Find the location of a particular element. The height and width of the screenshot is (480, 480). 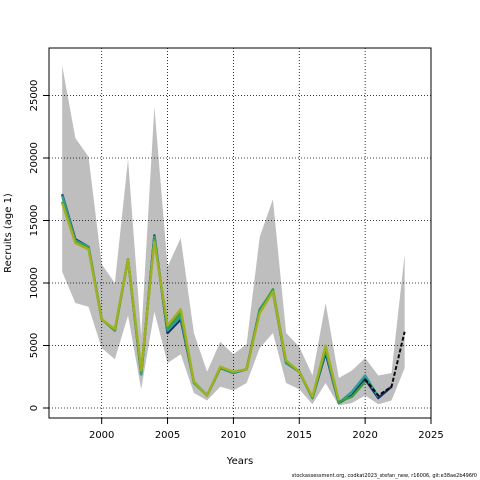

x-tick-label: 2015 is located at coordinates (299, 435).